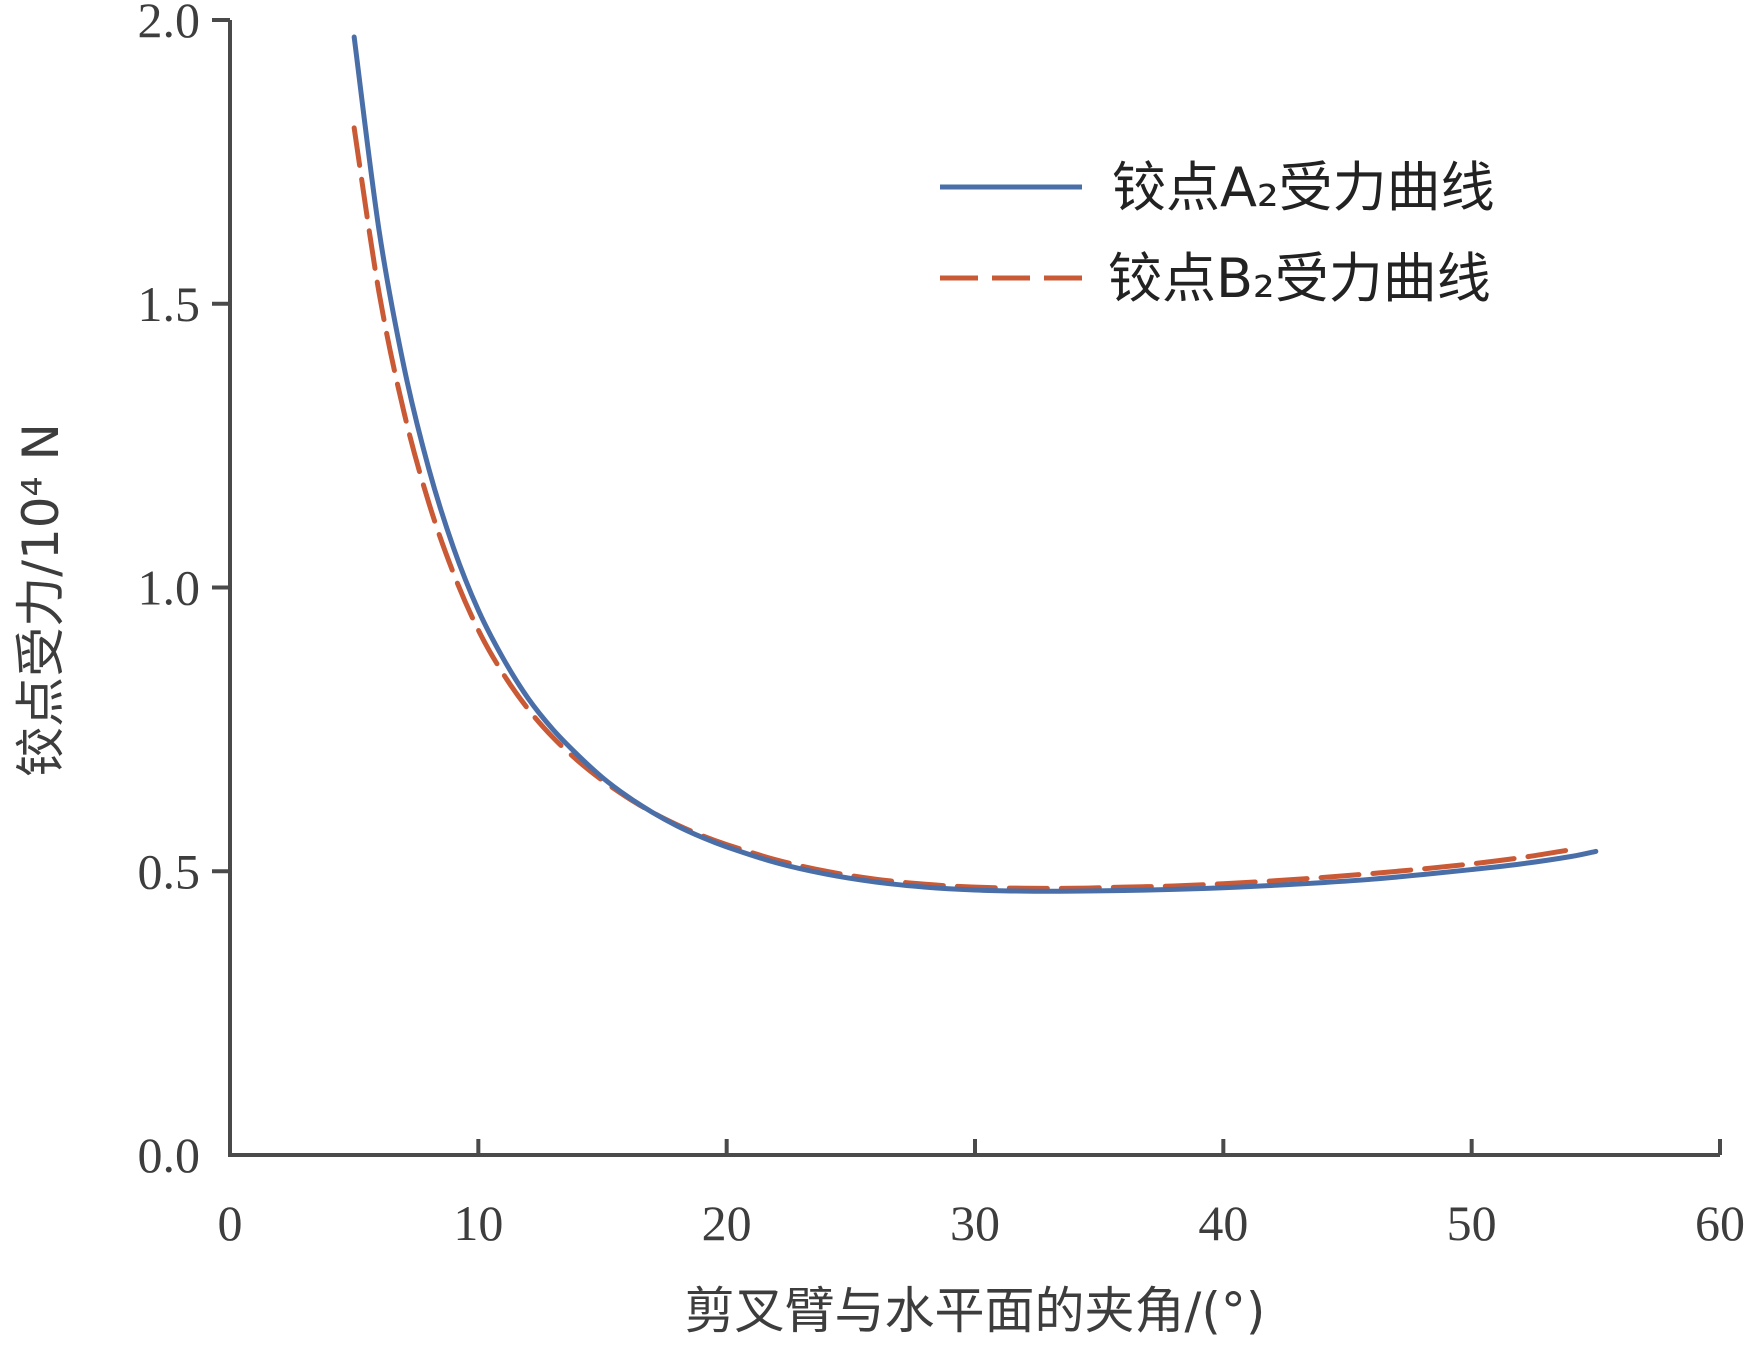 The width and height of the screenshot is (1759, 1345). Describe the element at coordinates (1303, 187) in the screenshot. I see `legend-label-series-a: 铰点A₂受力曲线` at that location.